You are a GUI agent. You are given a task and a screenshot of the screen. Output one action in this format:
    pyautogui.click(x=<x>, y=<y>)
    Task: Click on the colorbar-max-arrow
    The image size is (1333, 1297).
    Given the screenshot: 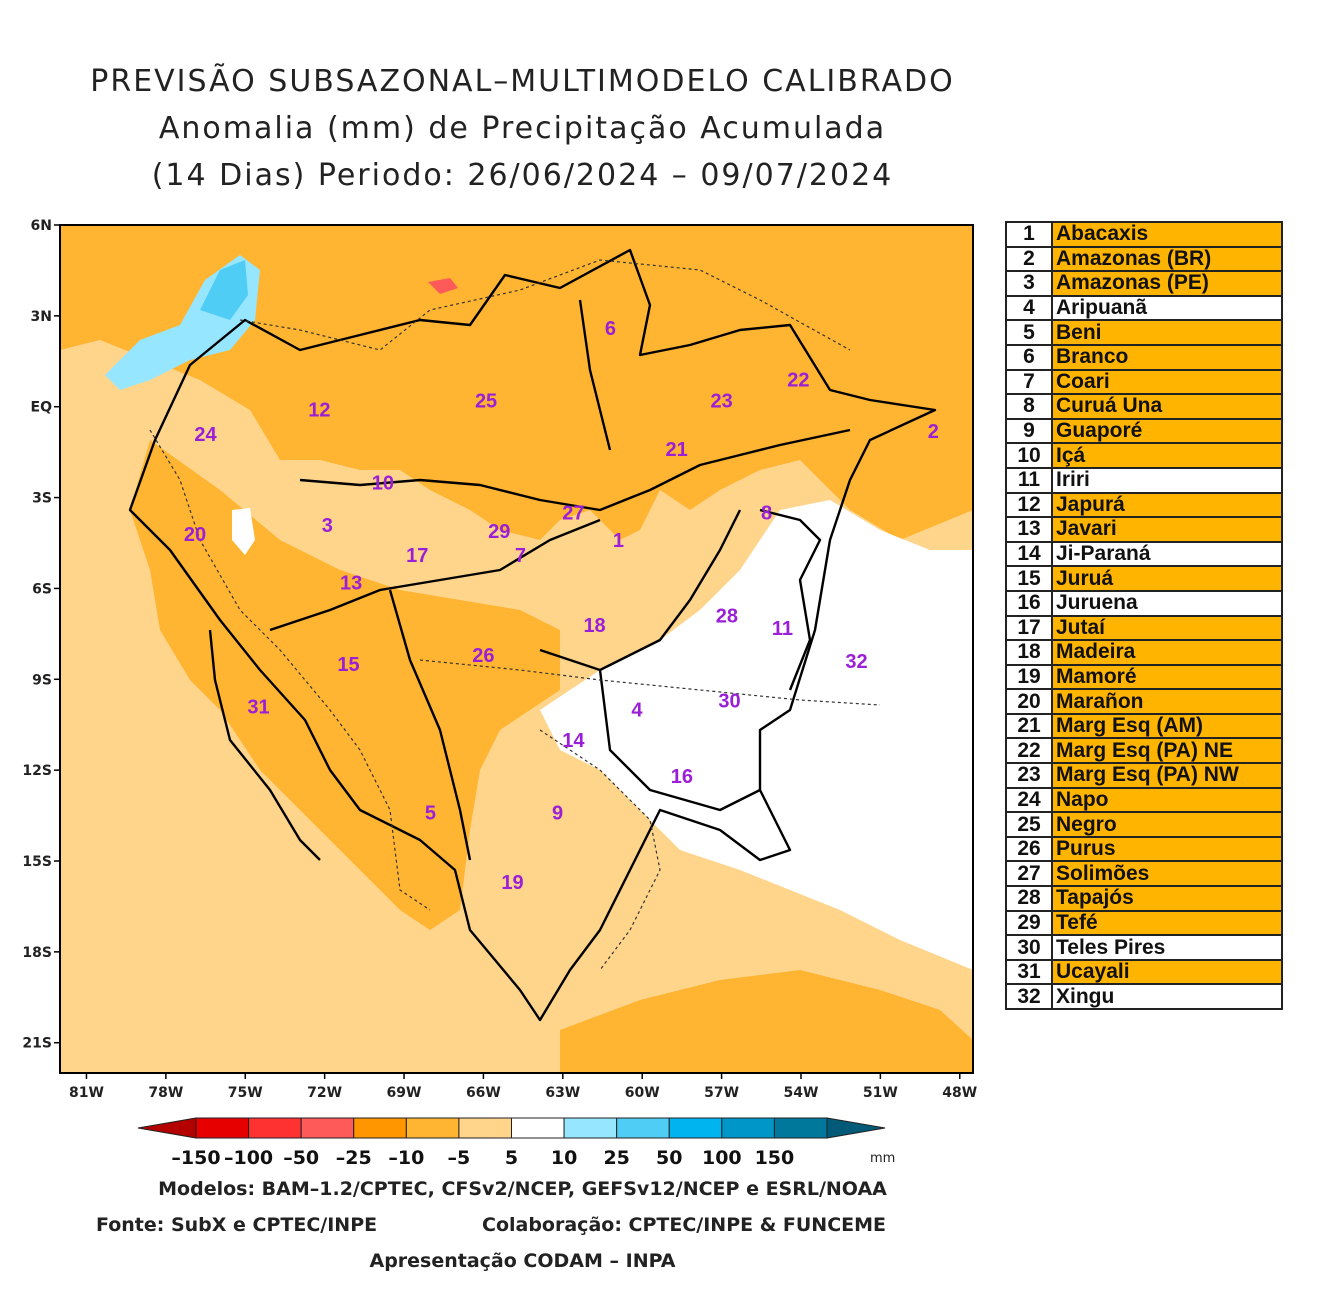 What is the action you would take?
    pyautogui.click(x=856, y=1128)
    